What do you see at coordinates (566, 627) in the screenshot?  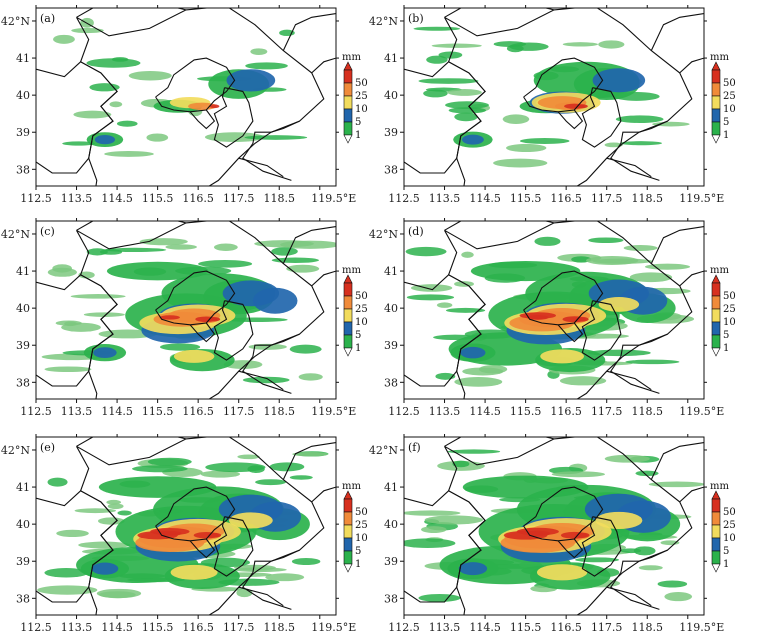 I see `x-tick-label: 116.5` at bounding box center [566, 627].